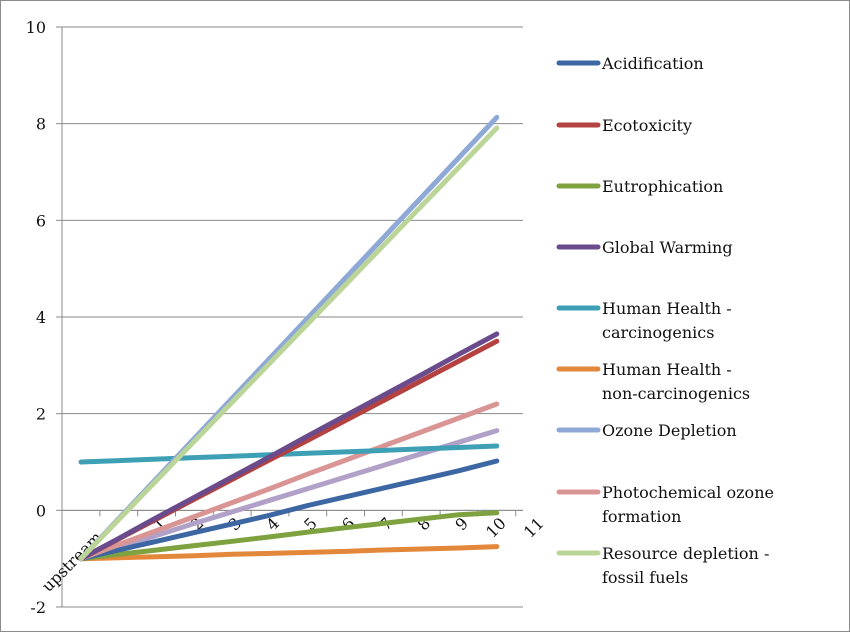  What do you see at coordinates (41, 414) in the screenshot?
I see `y-tick-label: 2` at bounding box center [41, 414].